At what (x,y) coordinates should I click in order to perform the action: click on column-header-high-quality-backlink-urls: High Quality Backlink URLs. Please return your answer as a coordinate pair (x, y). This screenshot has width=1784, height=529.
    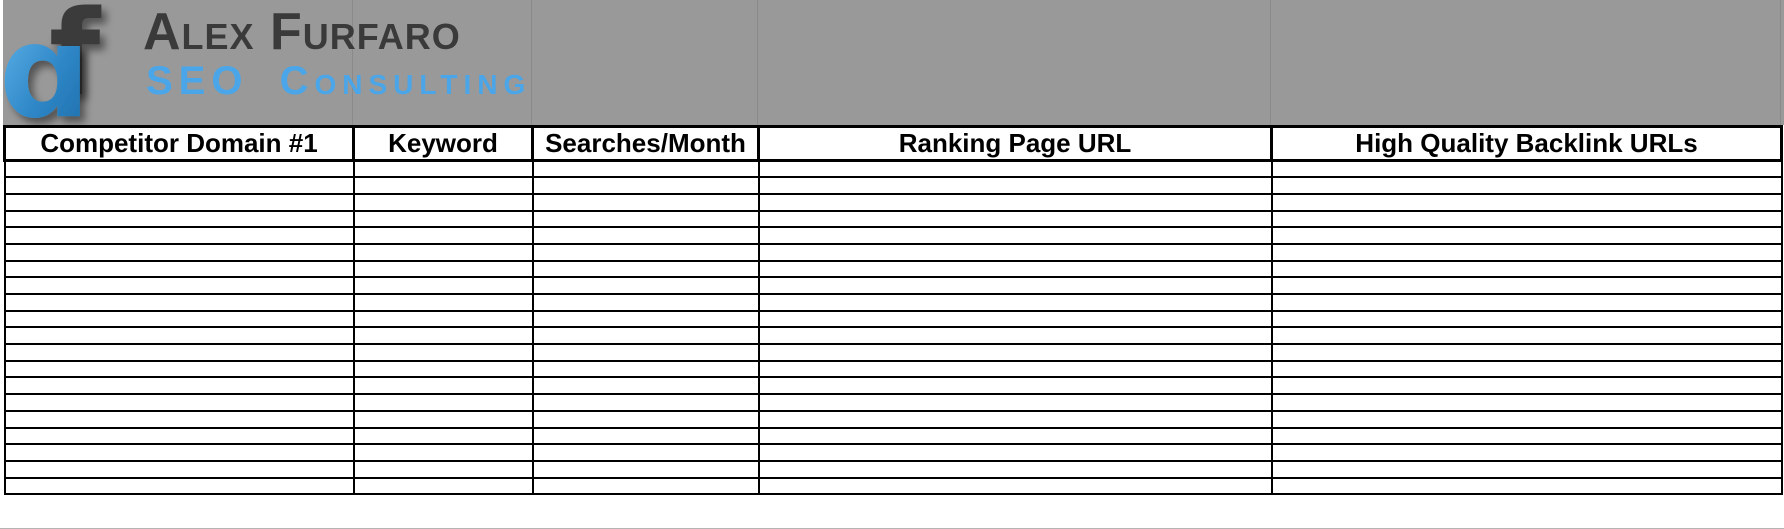
    Looking at the image, I should click on (1526, 143).